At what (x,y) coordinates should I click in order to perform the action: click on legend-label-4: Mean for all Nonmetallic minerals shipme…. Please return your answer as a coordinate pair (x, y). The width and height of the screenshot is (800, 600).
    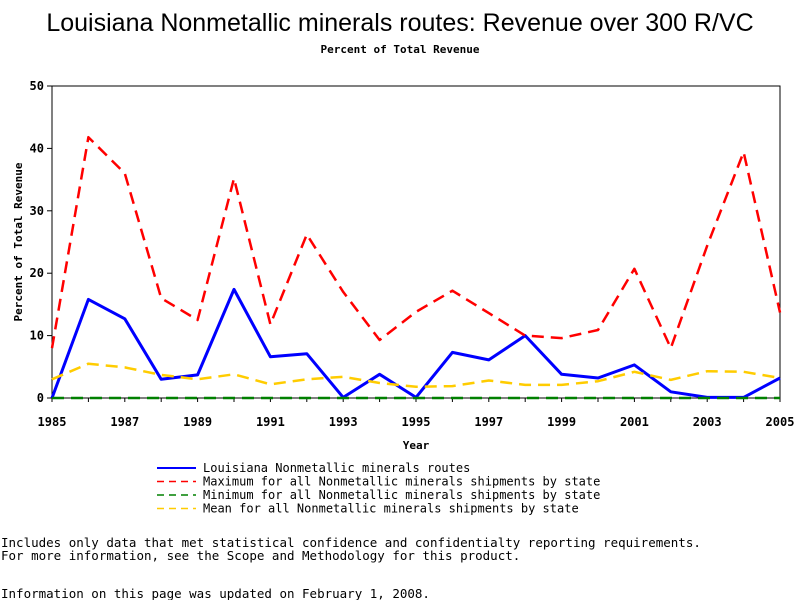
    Looking at the image, I should click on (391, 509).